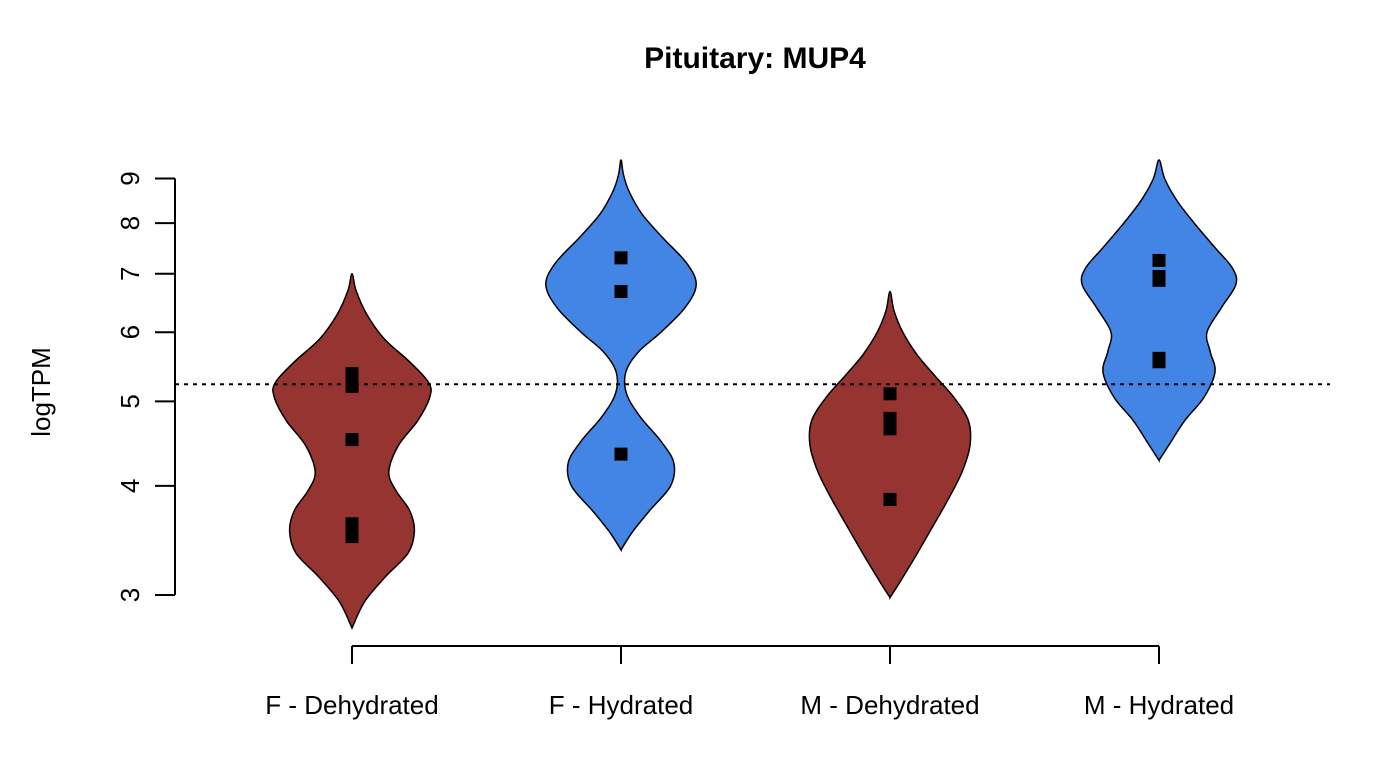  What do you see at coordinates (755, 58) in the screenshot?
I see `chart-title: Pituitary: MUP4` at bounding box center [755, 58].